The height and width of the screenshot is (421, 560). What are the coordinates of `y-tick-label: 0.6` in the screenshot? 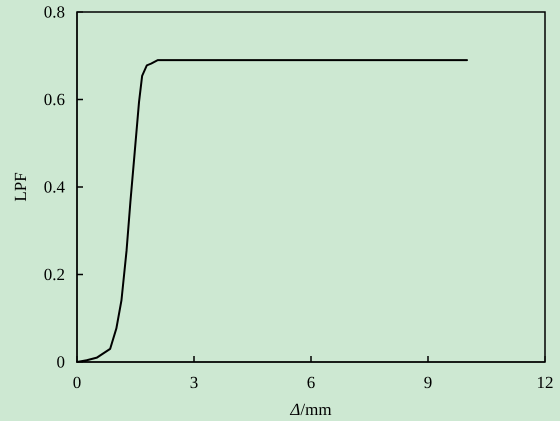 It's located at (54, 99).